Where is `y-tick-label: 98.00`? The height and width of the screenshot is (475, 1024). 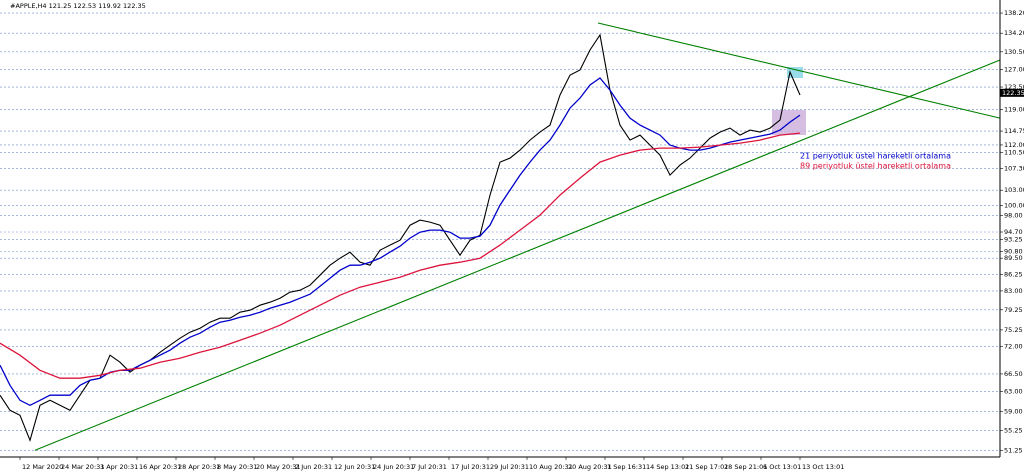 y-tick-label: 98.00 is located at coordinates (1013, 215).